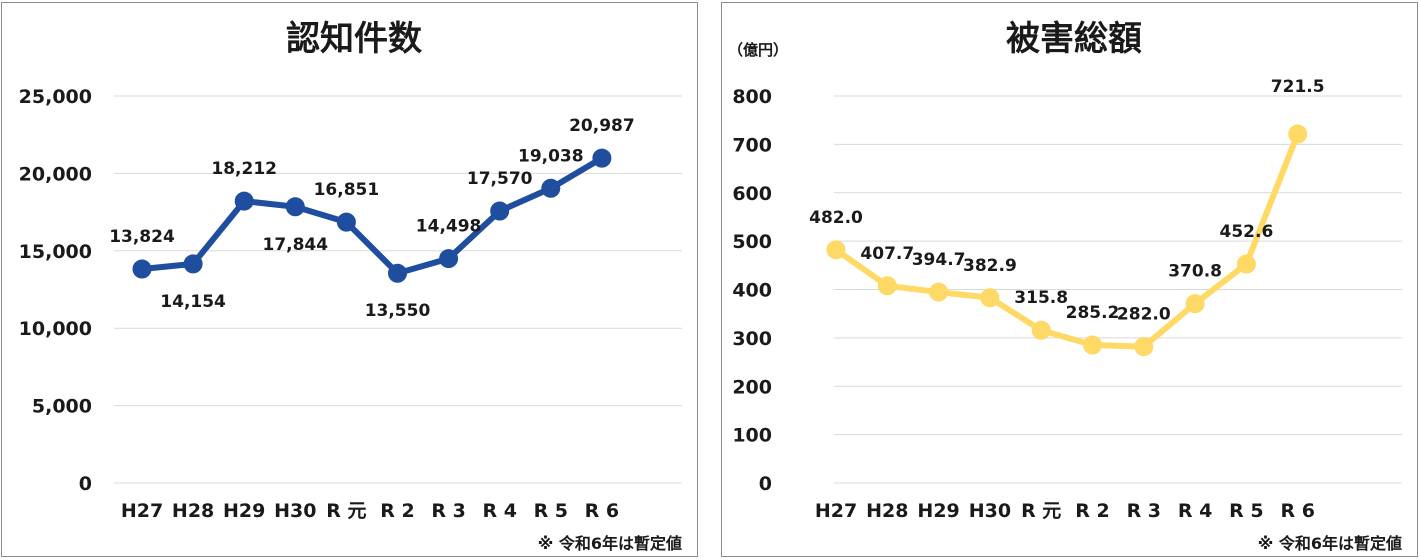 The image size is (1420, 560). Describe the element at coordinates (752, 145) in the screenshot. I see `y-tick-label: 700` at that location.